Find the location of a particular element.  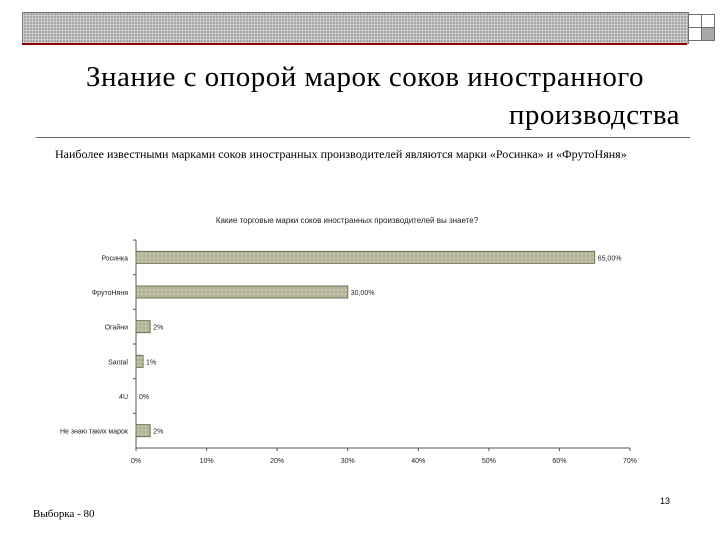

category-label: Santal is located at coordinates (118, 362).